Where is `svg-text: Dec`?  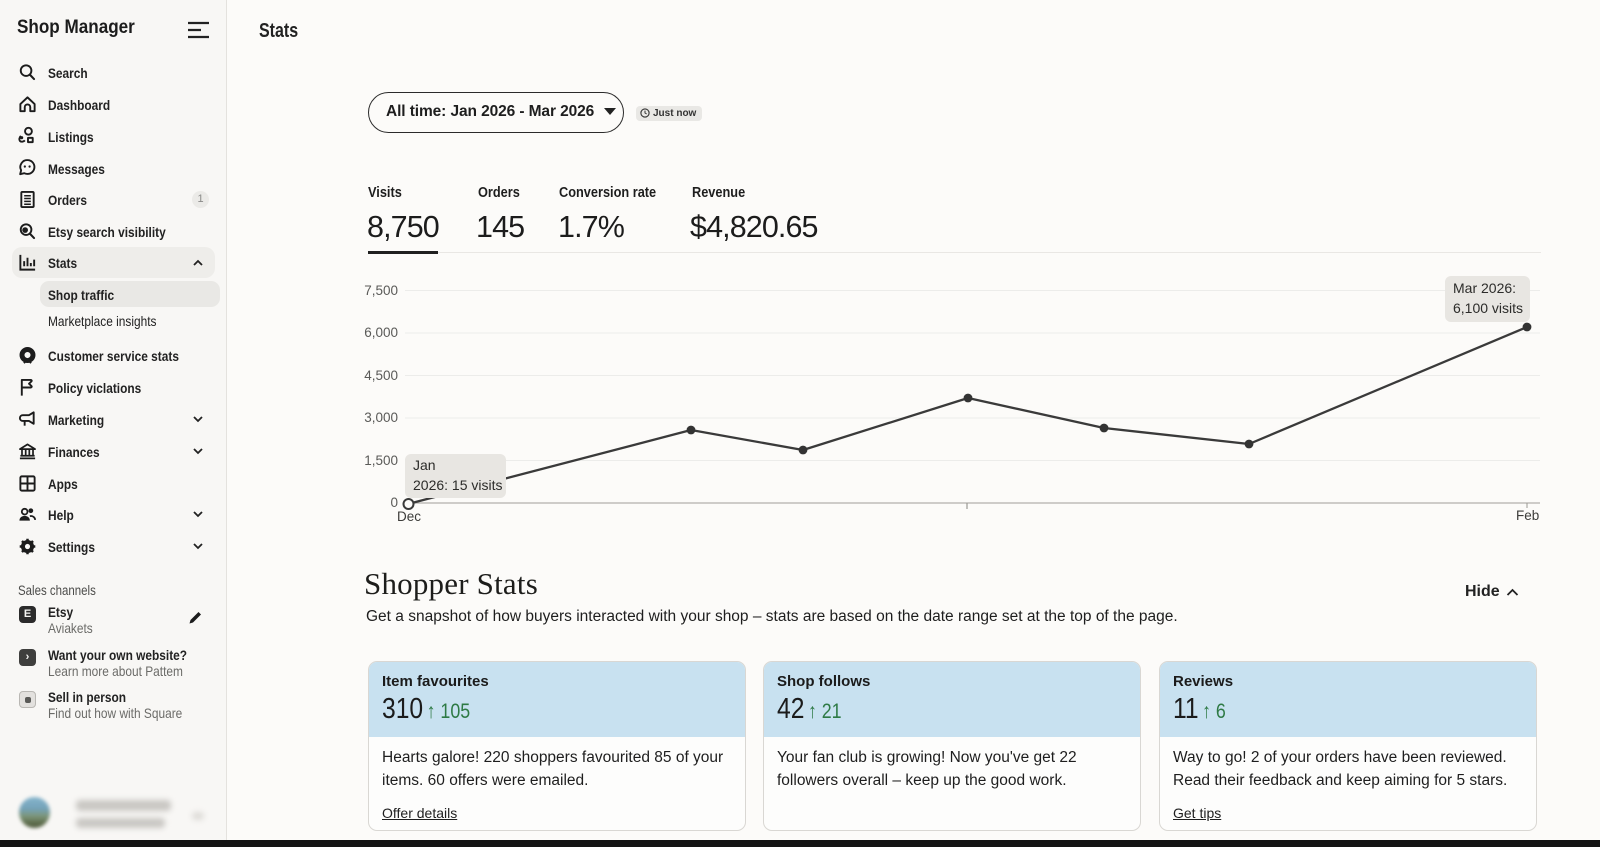 svg-text: Dec is located at coordinates (409, 516).